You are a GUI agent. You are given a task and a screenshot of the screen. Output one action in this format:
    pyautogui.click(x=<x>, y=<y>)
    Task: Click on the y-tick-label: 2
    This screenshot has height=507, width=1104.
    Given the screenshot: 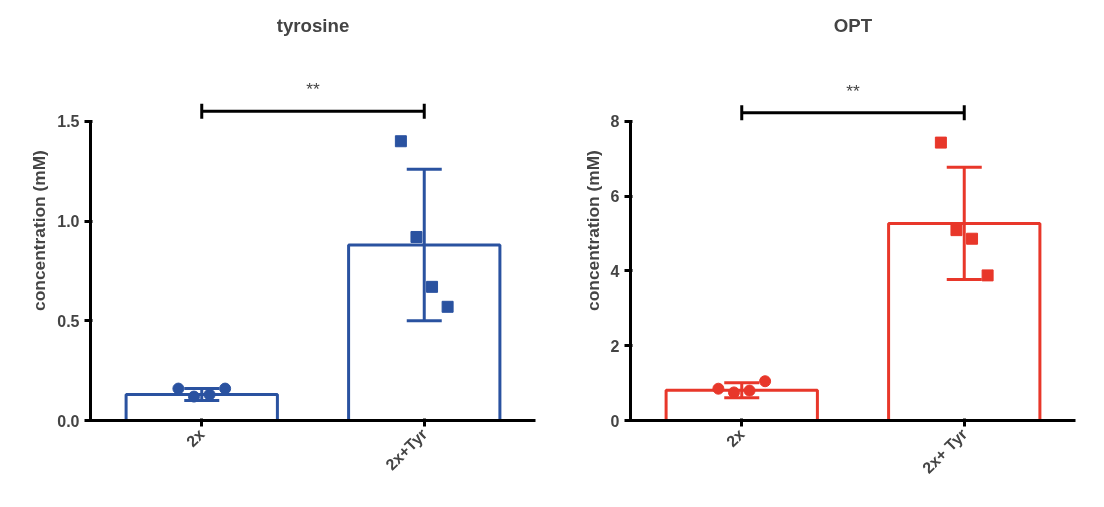 What is the action you would take?
    pyautogui.click(x=615, y=346)
    